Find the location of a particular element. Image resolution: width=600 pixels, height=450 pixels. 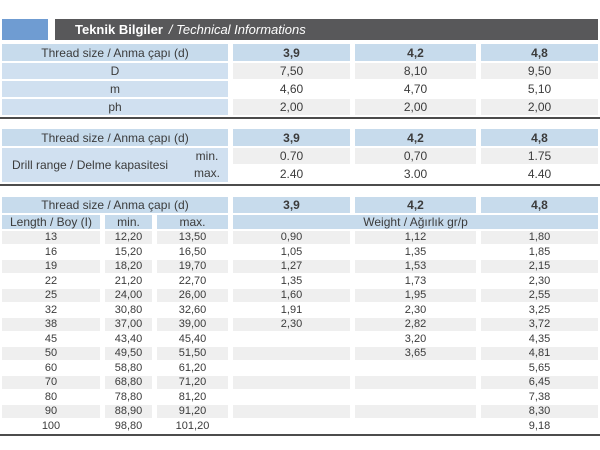

dimension-row: m 4,60 4,70 5,10 is located at coordinates (300, 89).